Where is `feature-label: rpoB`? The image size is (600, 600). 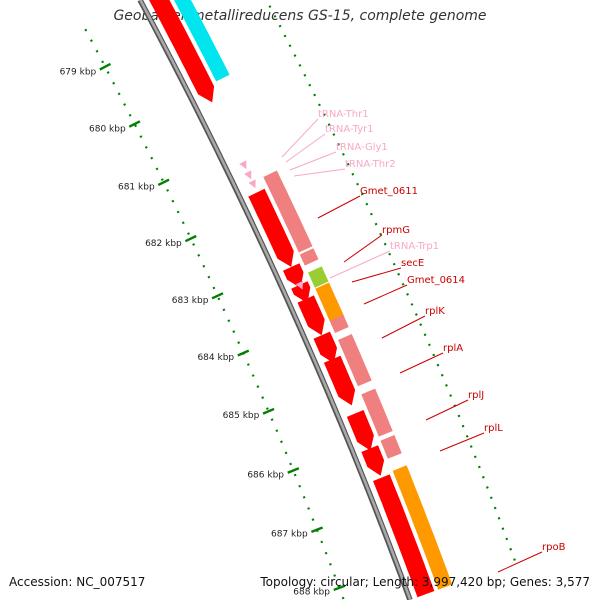 feature-label: rpoB is located at coordinates (554, 547).